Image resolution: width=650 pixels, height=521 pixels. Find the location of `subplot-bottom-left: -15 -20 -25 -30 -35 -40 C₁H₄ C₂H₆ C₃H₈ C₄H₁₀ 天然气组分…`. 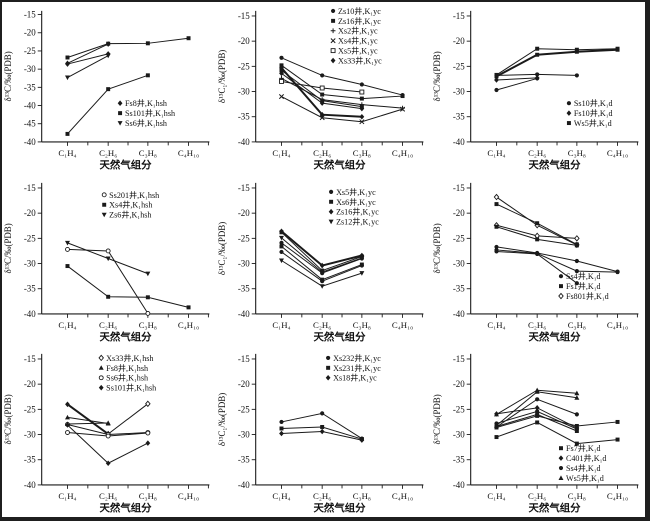

subplot-bottom-left: -15 -20 -25 -30 -35 -40 C₁H₄ C₂H₆ C₃H₈ C₄H₁₀ 天然气组分… is located at coordinates (109, 431).